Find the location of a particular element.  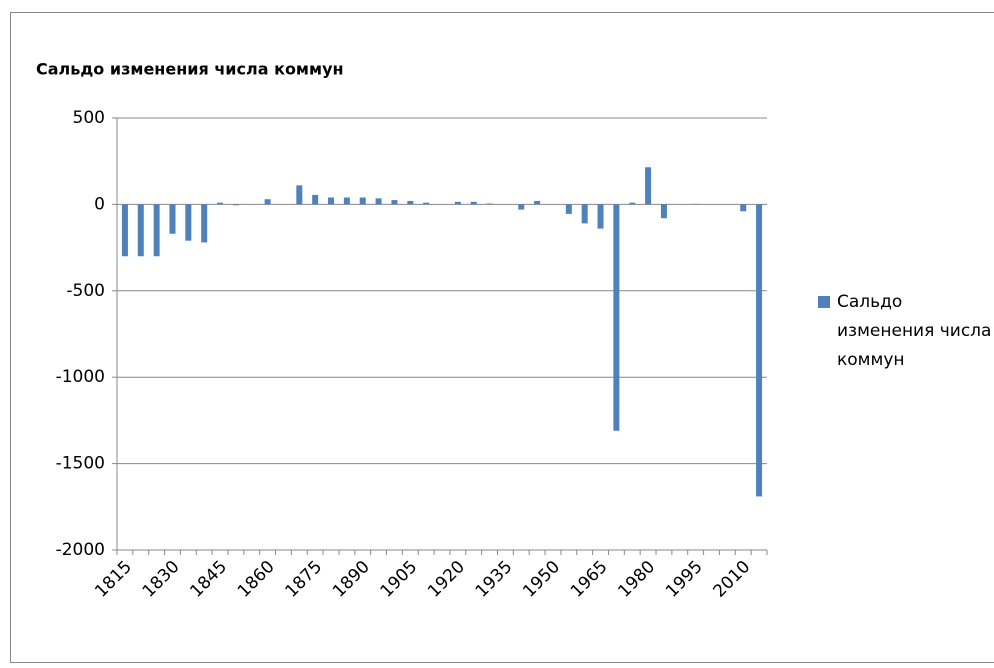

y-tick-label: -500 is located at coordinates (85, 291).